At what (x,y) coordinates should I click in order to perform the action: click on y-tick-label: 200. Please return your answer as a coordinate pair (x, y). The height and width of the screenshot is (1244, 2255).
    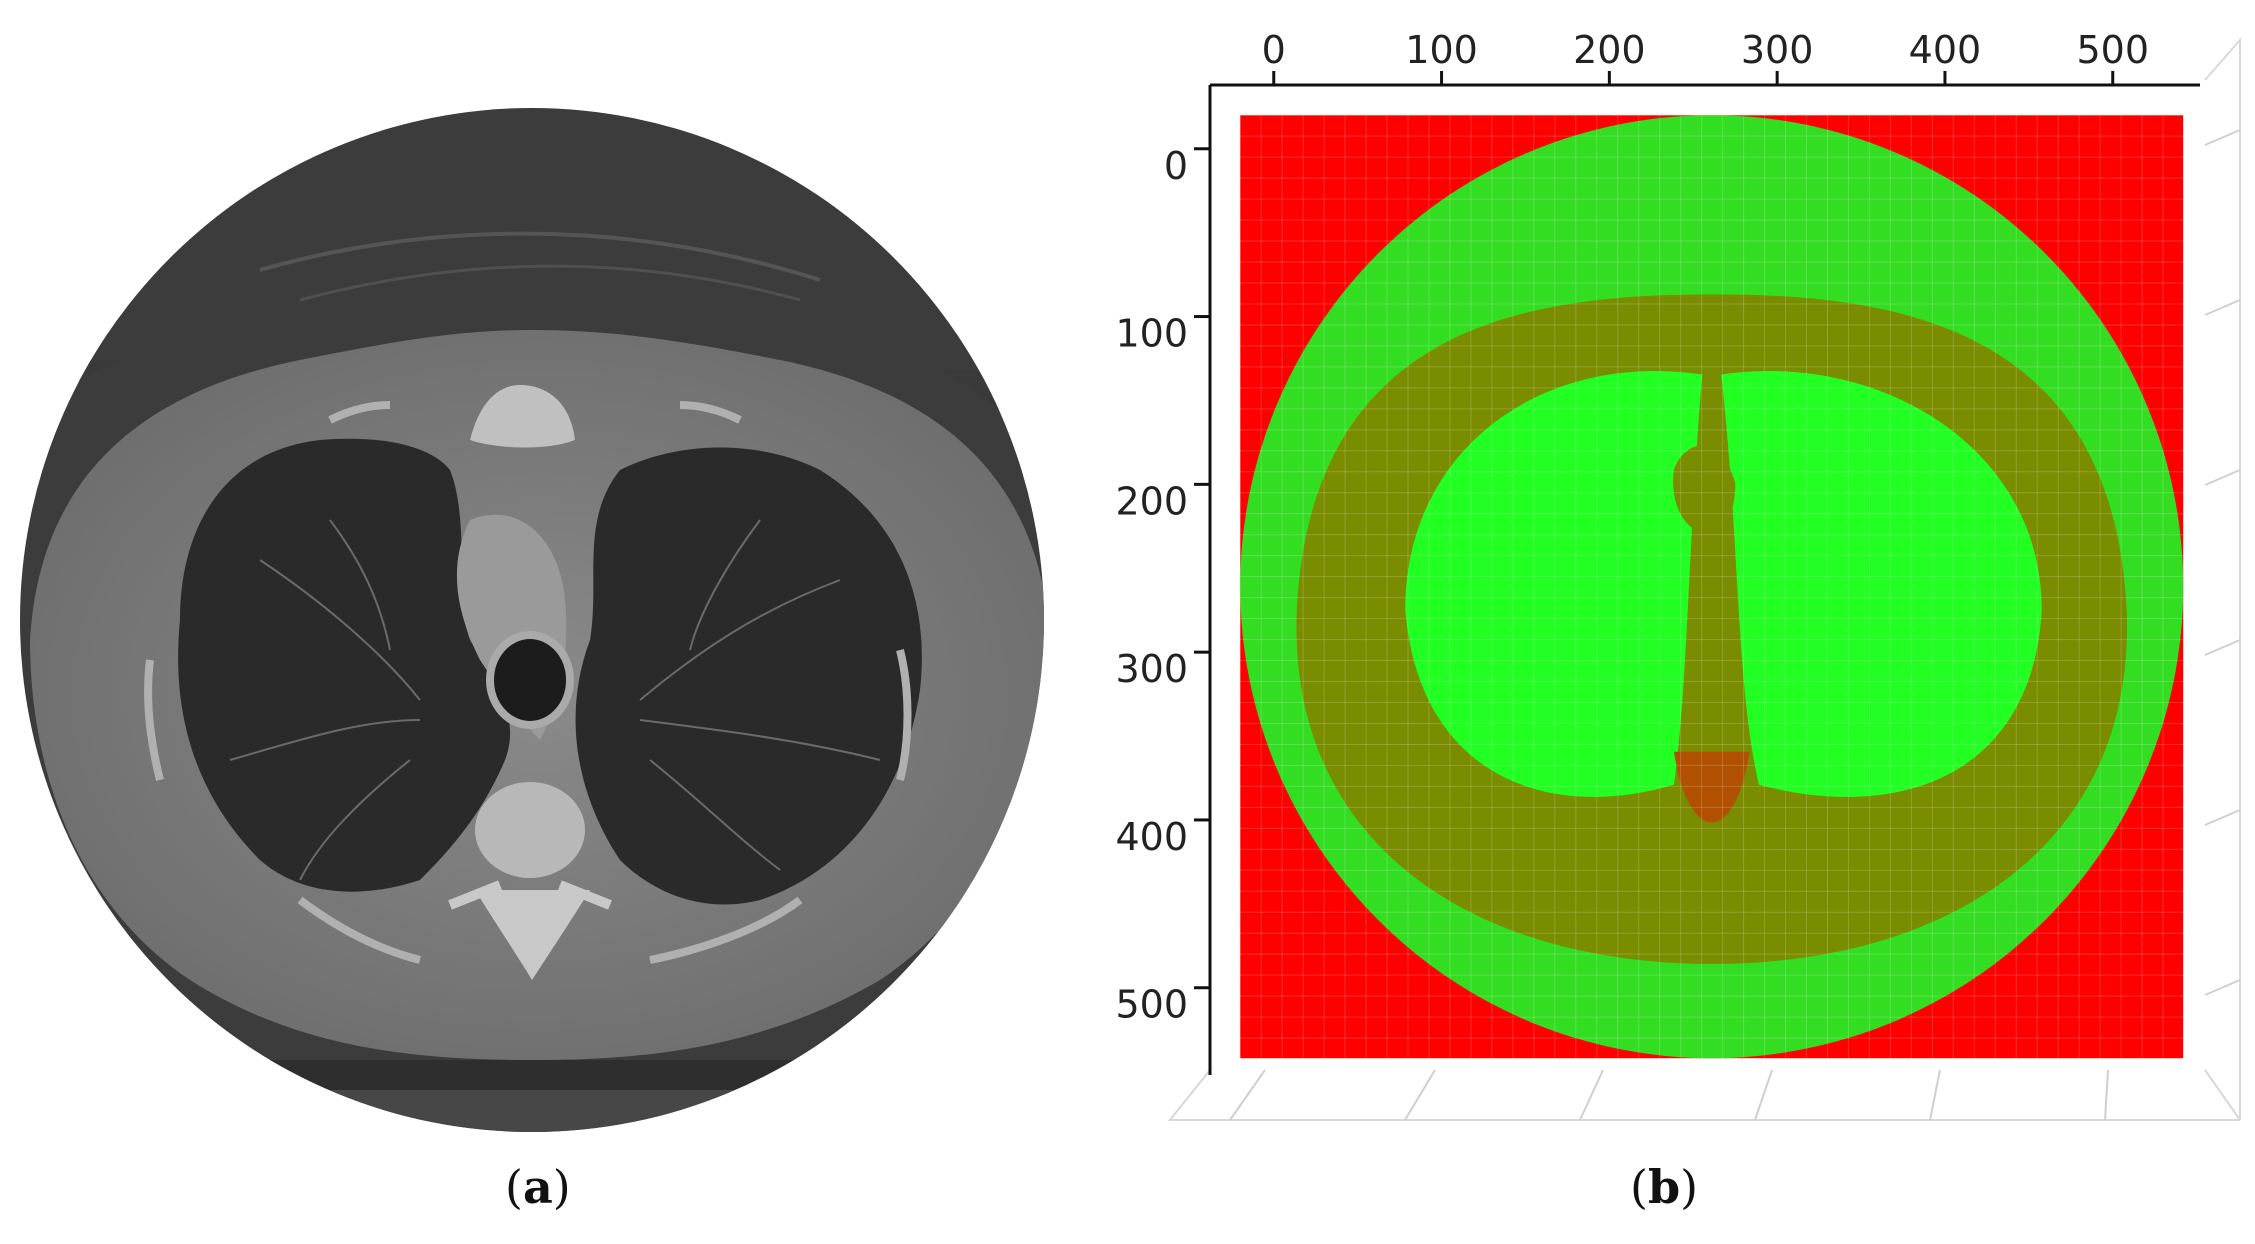
    Looking at the image, I should click on (1151, 501).